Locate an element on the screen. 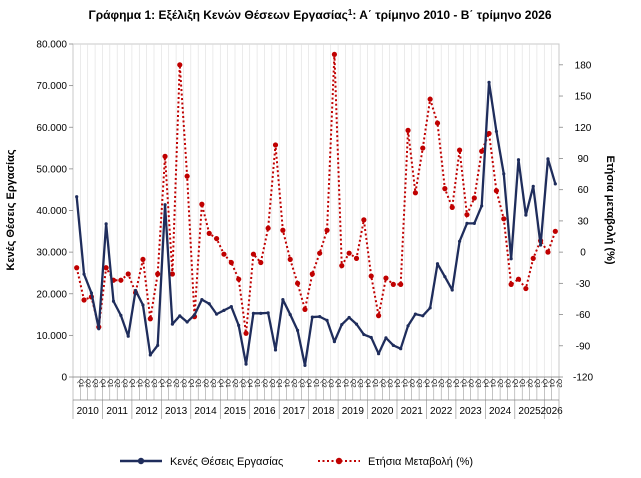 The width and height of the screenshot is (641, 478). y-tick-label: 40.000 is located at coordinates (51, 211).